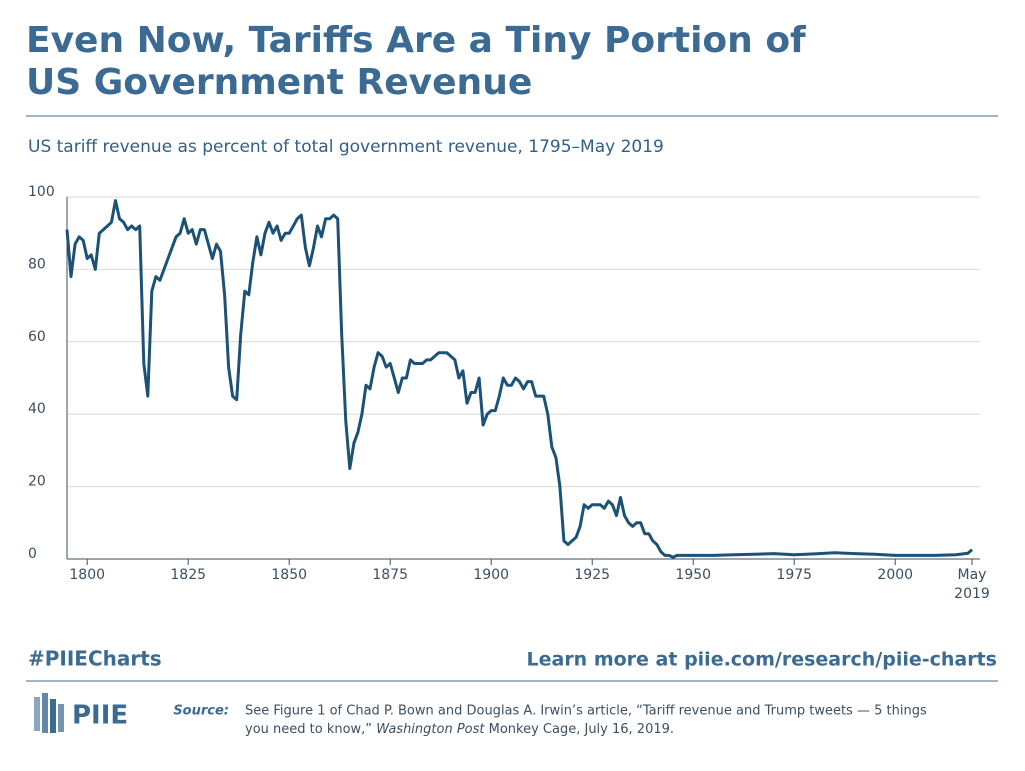 The height and width of the screenshot is (771, 1025). I want to click on source-label: Source:, so click(201, 711).